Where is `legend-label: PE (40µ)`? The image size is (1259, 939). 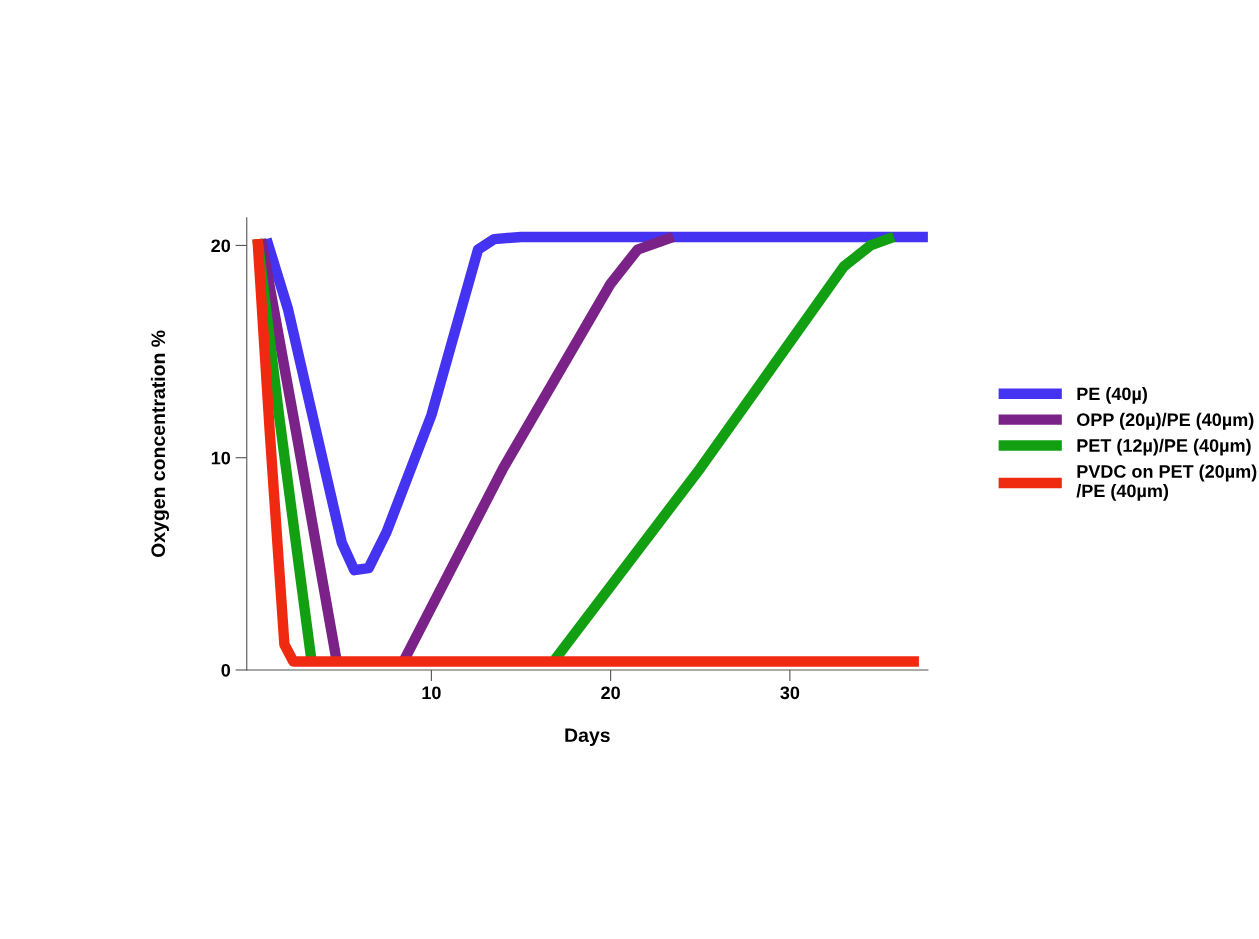 legend-label: PE (40µ) is located at coordinates (1112, 395).